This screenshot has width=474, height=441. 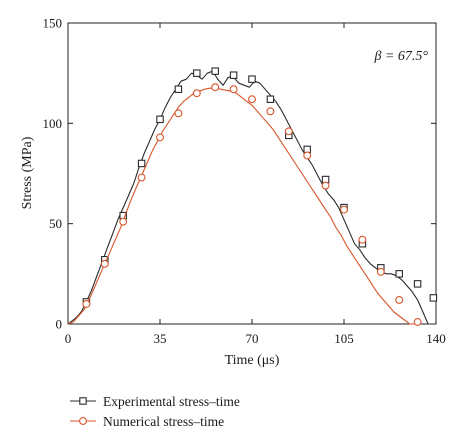 What do you see at coordinates (400, 56) in the screenshot?
I see `beta-annotation: β = 67.5°` at bounding box center [400, 56].